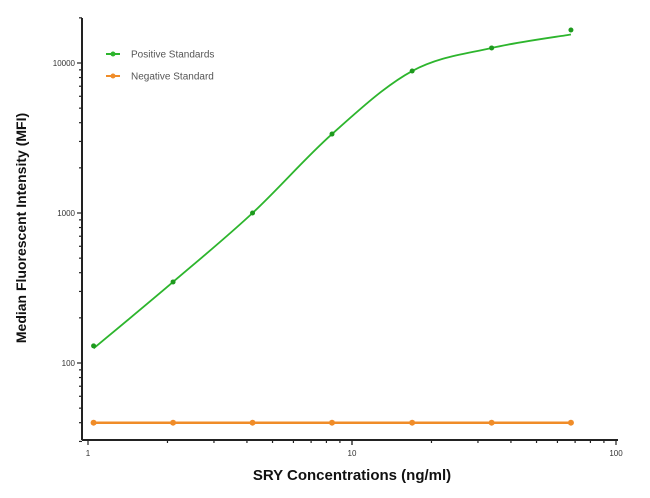 This screenshot has height=498, width=650. What do you see at coordinates (172, 55) in the screenshot?
I see `legend-label: Positive Standards` at bounding box center [172, 55].